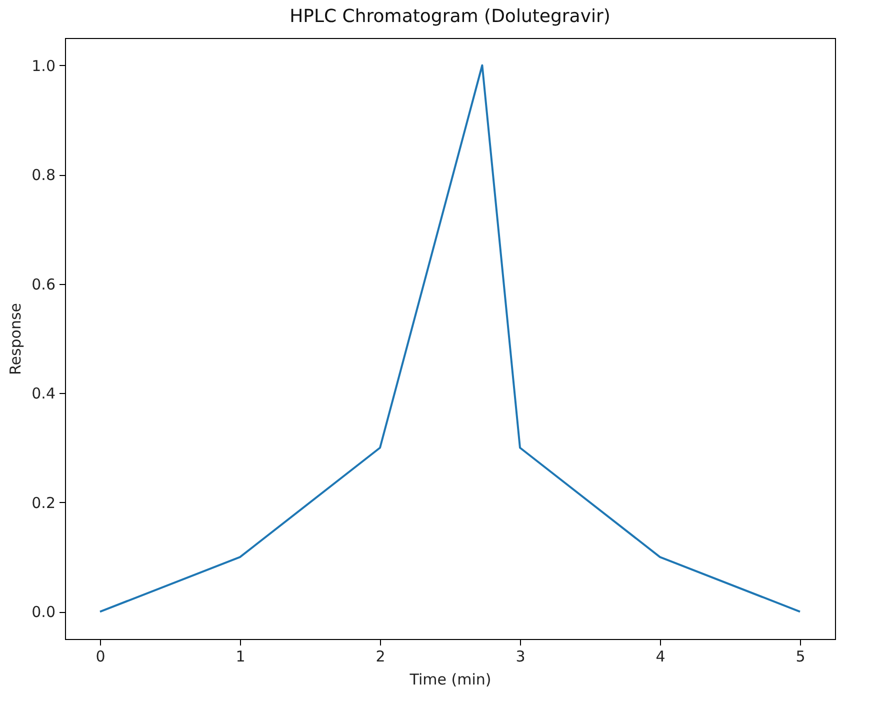 Image resolution: width=888 pixels, height=725 pixels. What do you see at coordinates (44, 175) in the screenshot?
I see `y-tick-label: 0.8` at bounding box center [44, 175].